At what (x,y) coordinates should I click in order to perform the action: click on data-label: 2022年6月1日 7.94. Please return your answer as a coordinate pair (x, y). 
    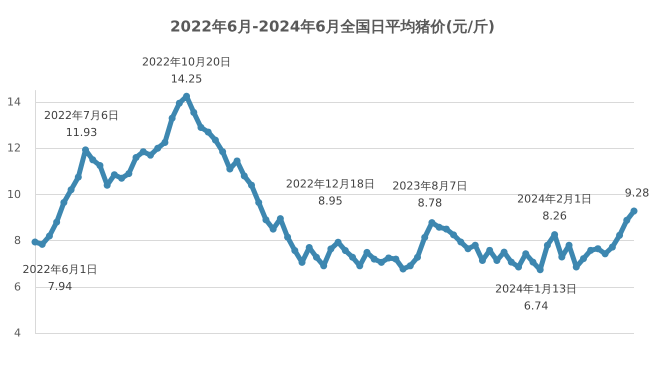
    Looking at the image, I should click on (60, 278).